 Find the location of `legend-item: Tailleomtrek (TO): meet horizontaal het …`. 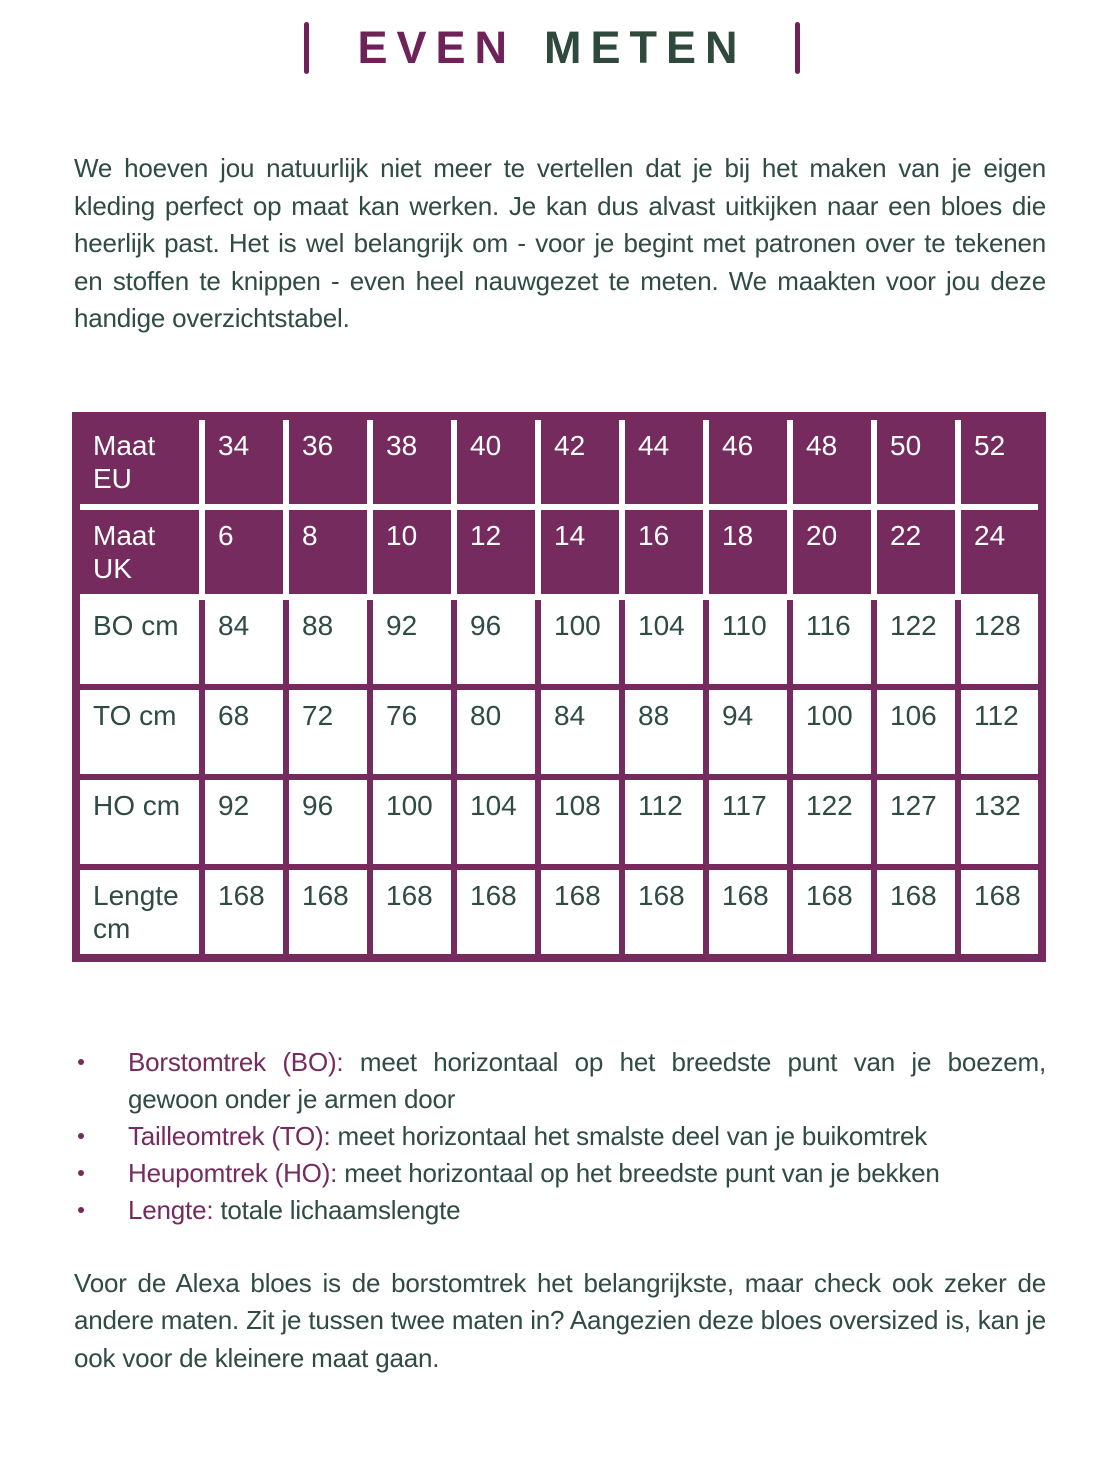

legend-item: Tailleomtrek (TO): meet horizontaal het … is located at coordinates (560, 1136).